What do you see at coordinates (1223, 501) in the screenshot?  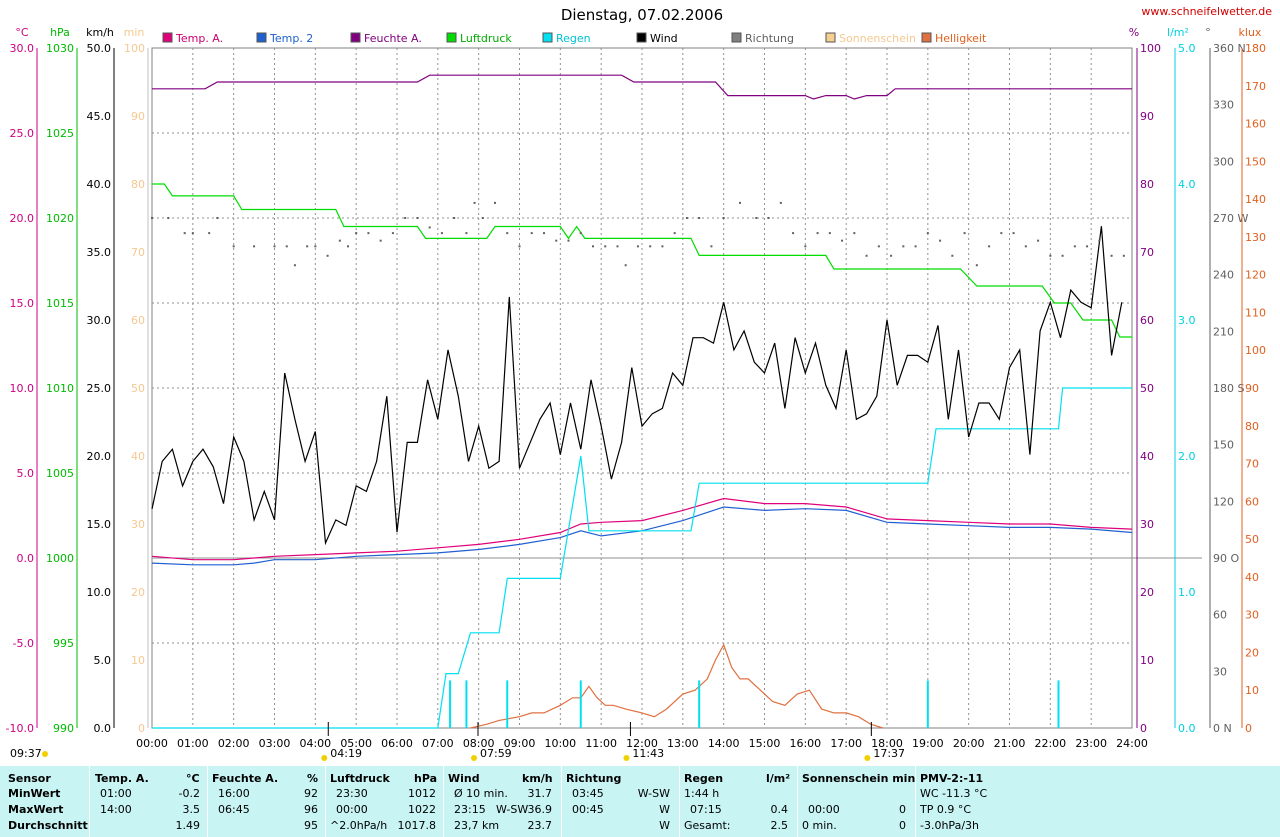 I see `direction-tick-label: 120` at bounding box center [1223, 501].